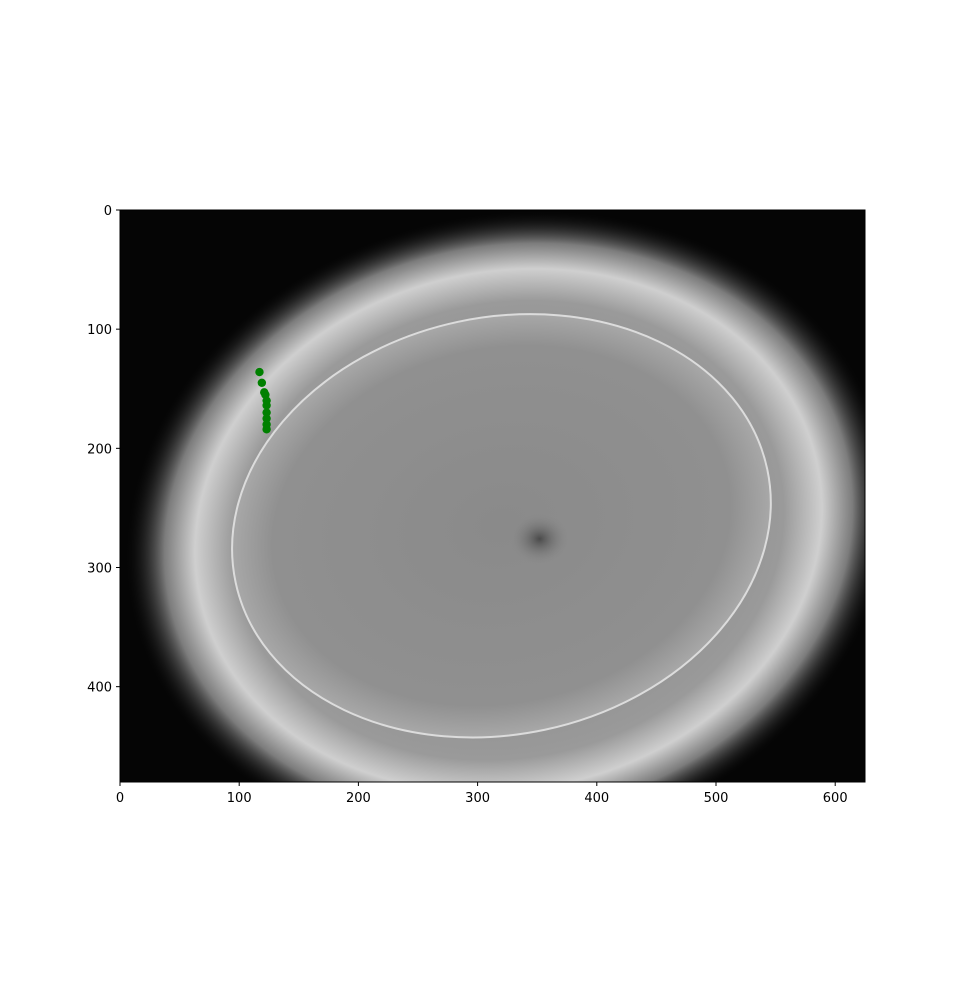 The width and height of the screenshot is (960, 982). I want to click on y-axis: 0 100 200 300 400, so click(103, 450).